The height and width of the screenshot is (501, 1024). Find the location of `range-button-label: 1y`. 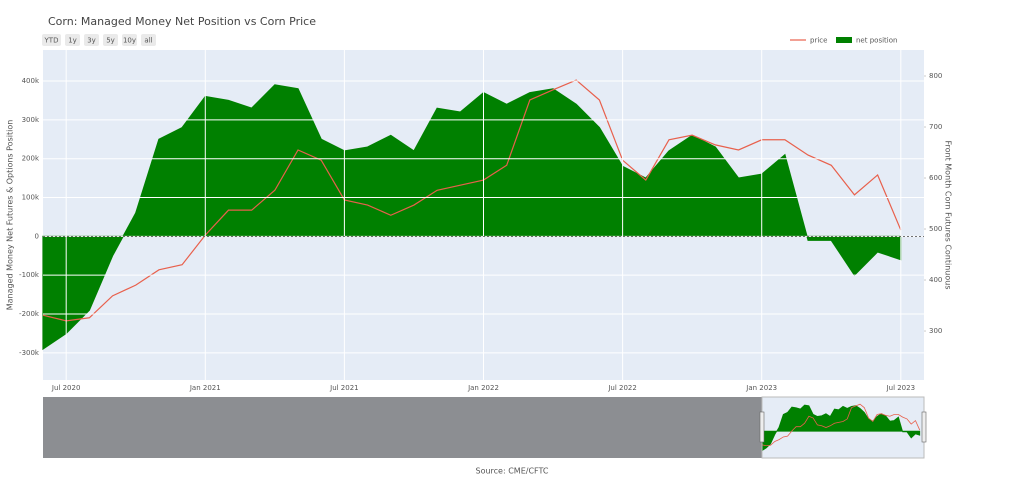

range-button-label: 1y is located at coordinates (72, 41).